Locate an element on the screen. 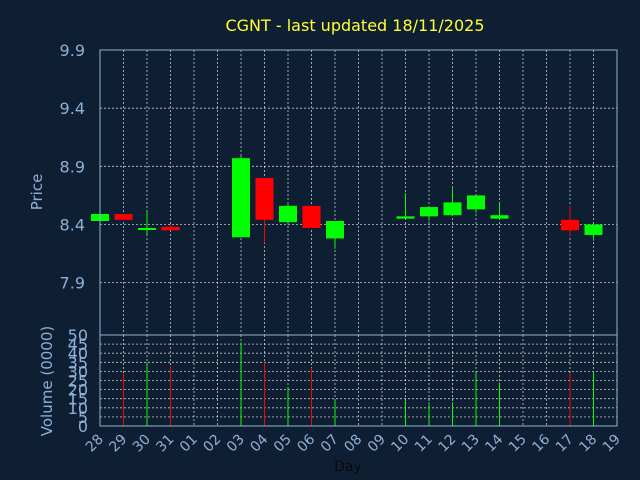 The height and width of the screenshot is (480, 640). x-tick-label: 08 is located at coordinates (353, 444).